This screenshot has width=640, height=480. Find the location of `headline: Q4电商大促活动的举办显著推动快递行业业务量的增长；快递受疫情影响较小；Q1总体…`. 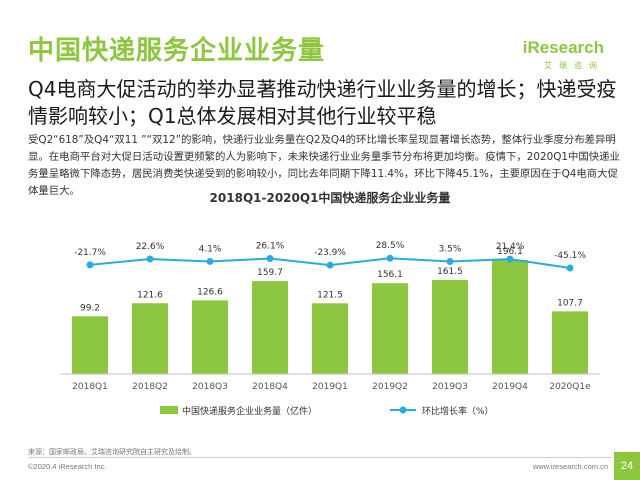

headline: Q4电商大促活动的举办显著推动快递行业业务量的增长；快递受疫情影响较小；Q1总体… is located at coordinates (322, 102).